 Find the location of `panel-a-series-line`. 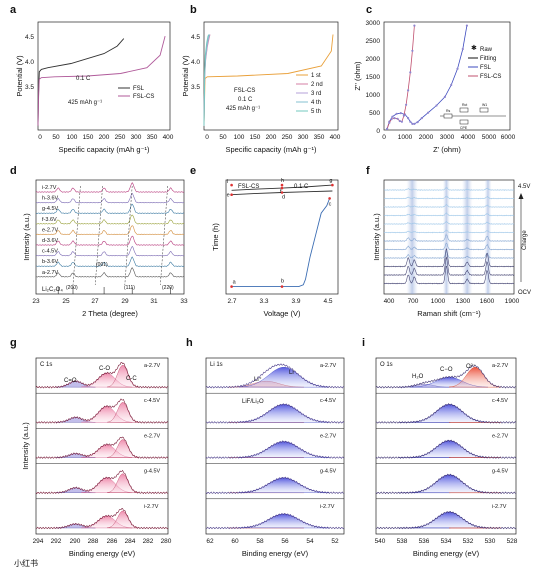

panel-a-series-line is located at coordinates (101, 80).